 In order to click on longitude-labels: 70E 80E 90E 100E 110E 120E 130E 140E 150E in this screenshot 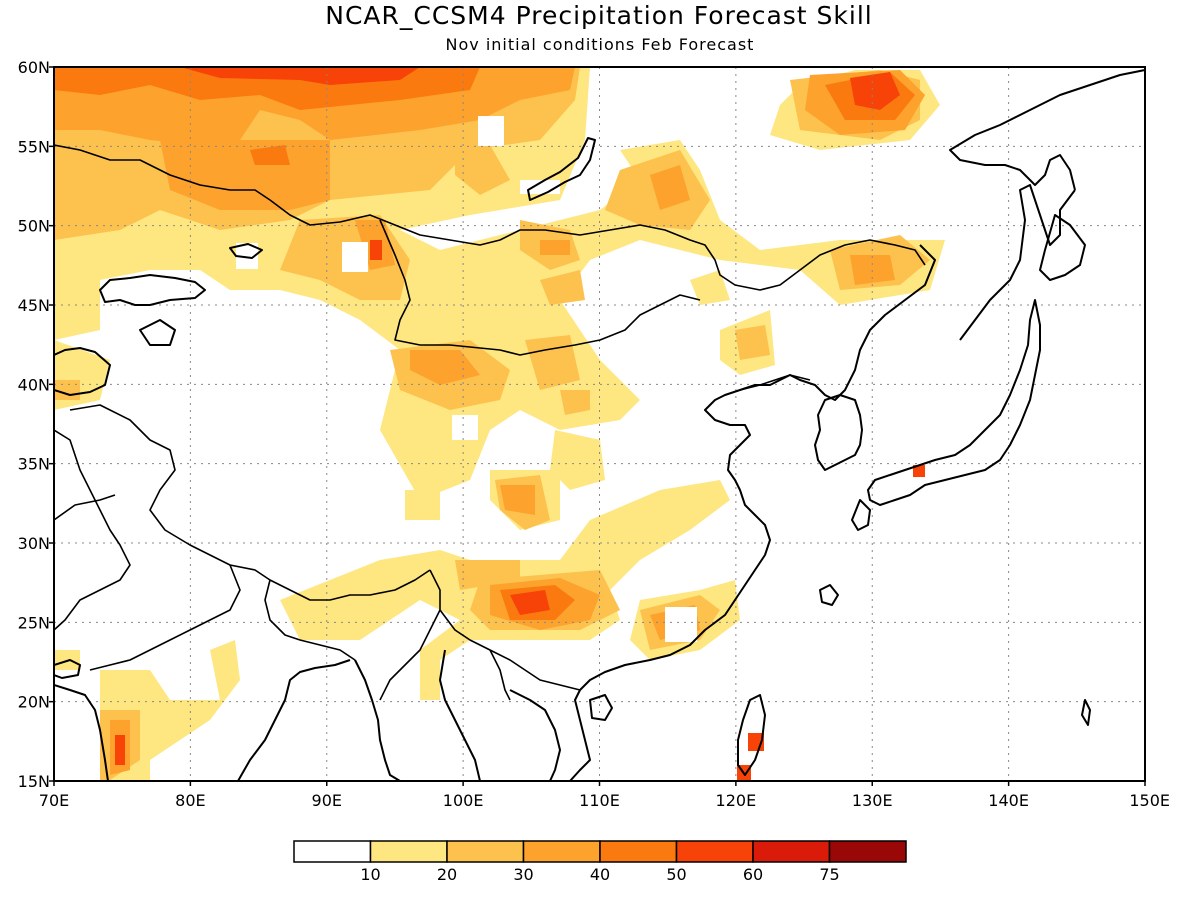, I will do `click(604, 800)`.